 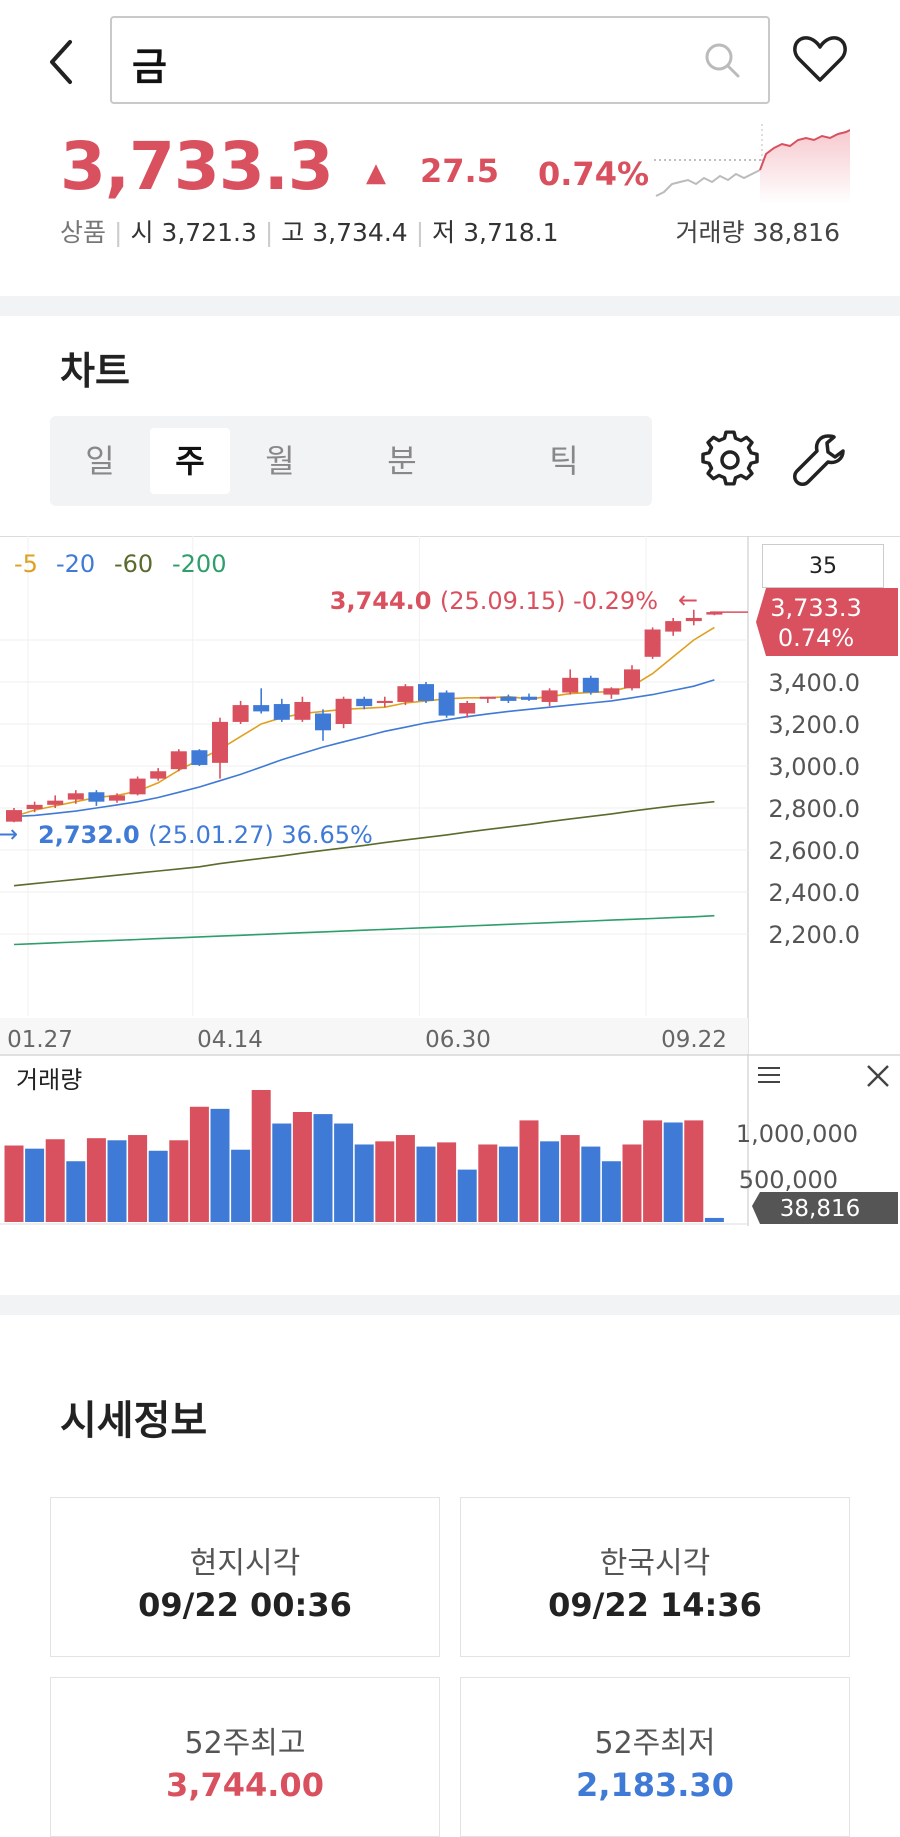 I want to click on tab-week: 주, so click(x=190, y=461).